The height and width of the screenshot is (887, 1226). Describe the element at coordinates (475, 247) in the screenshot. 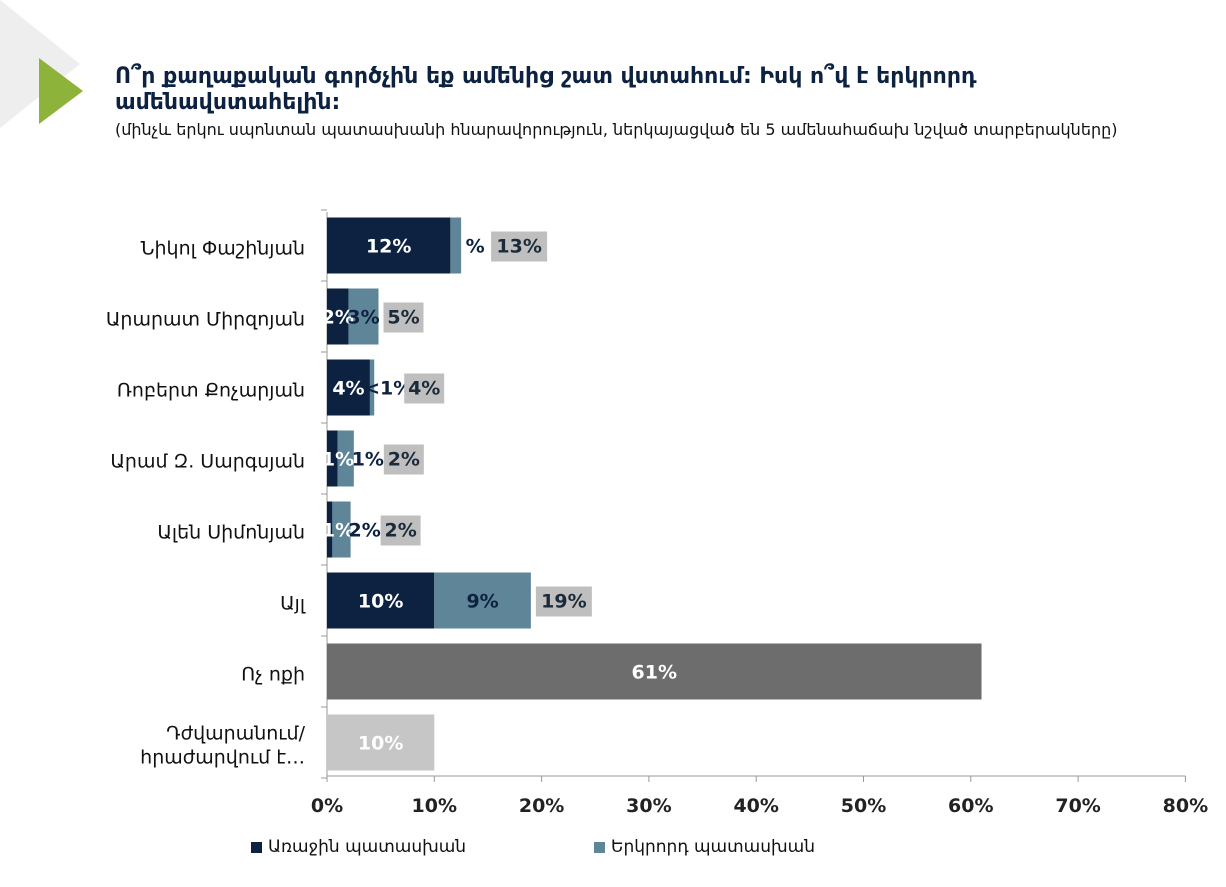

I see `data-label-second: %` at that location.